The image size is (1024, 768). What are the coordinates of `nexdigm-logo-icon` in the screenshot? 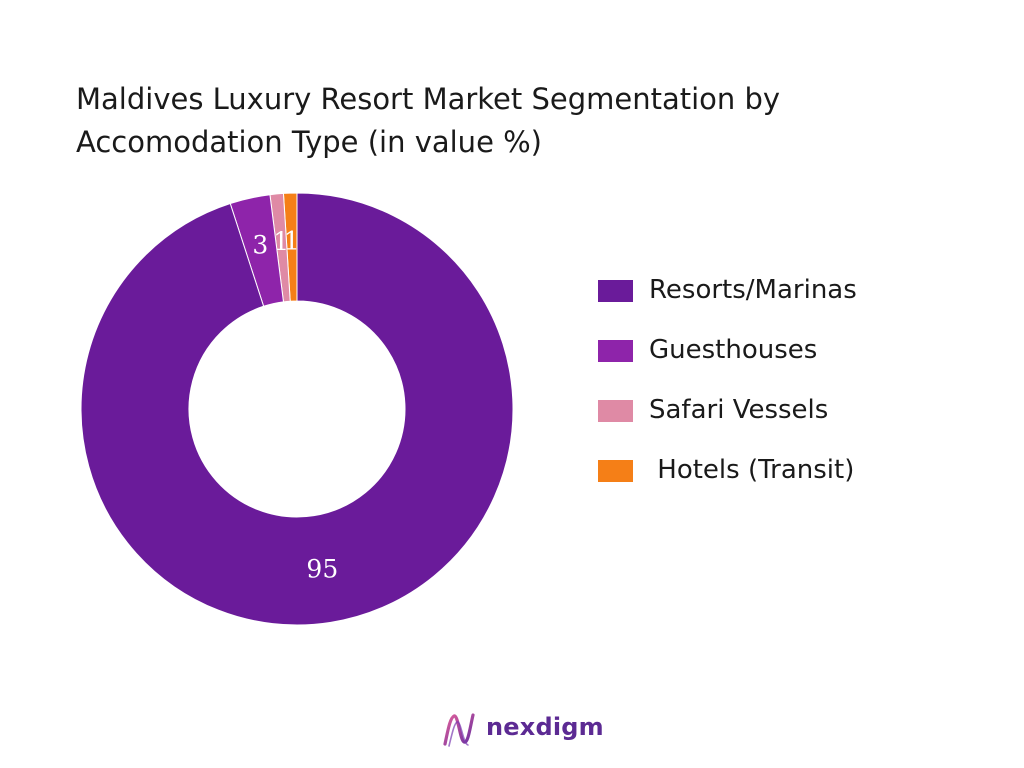 It's located at (459, 730).